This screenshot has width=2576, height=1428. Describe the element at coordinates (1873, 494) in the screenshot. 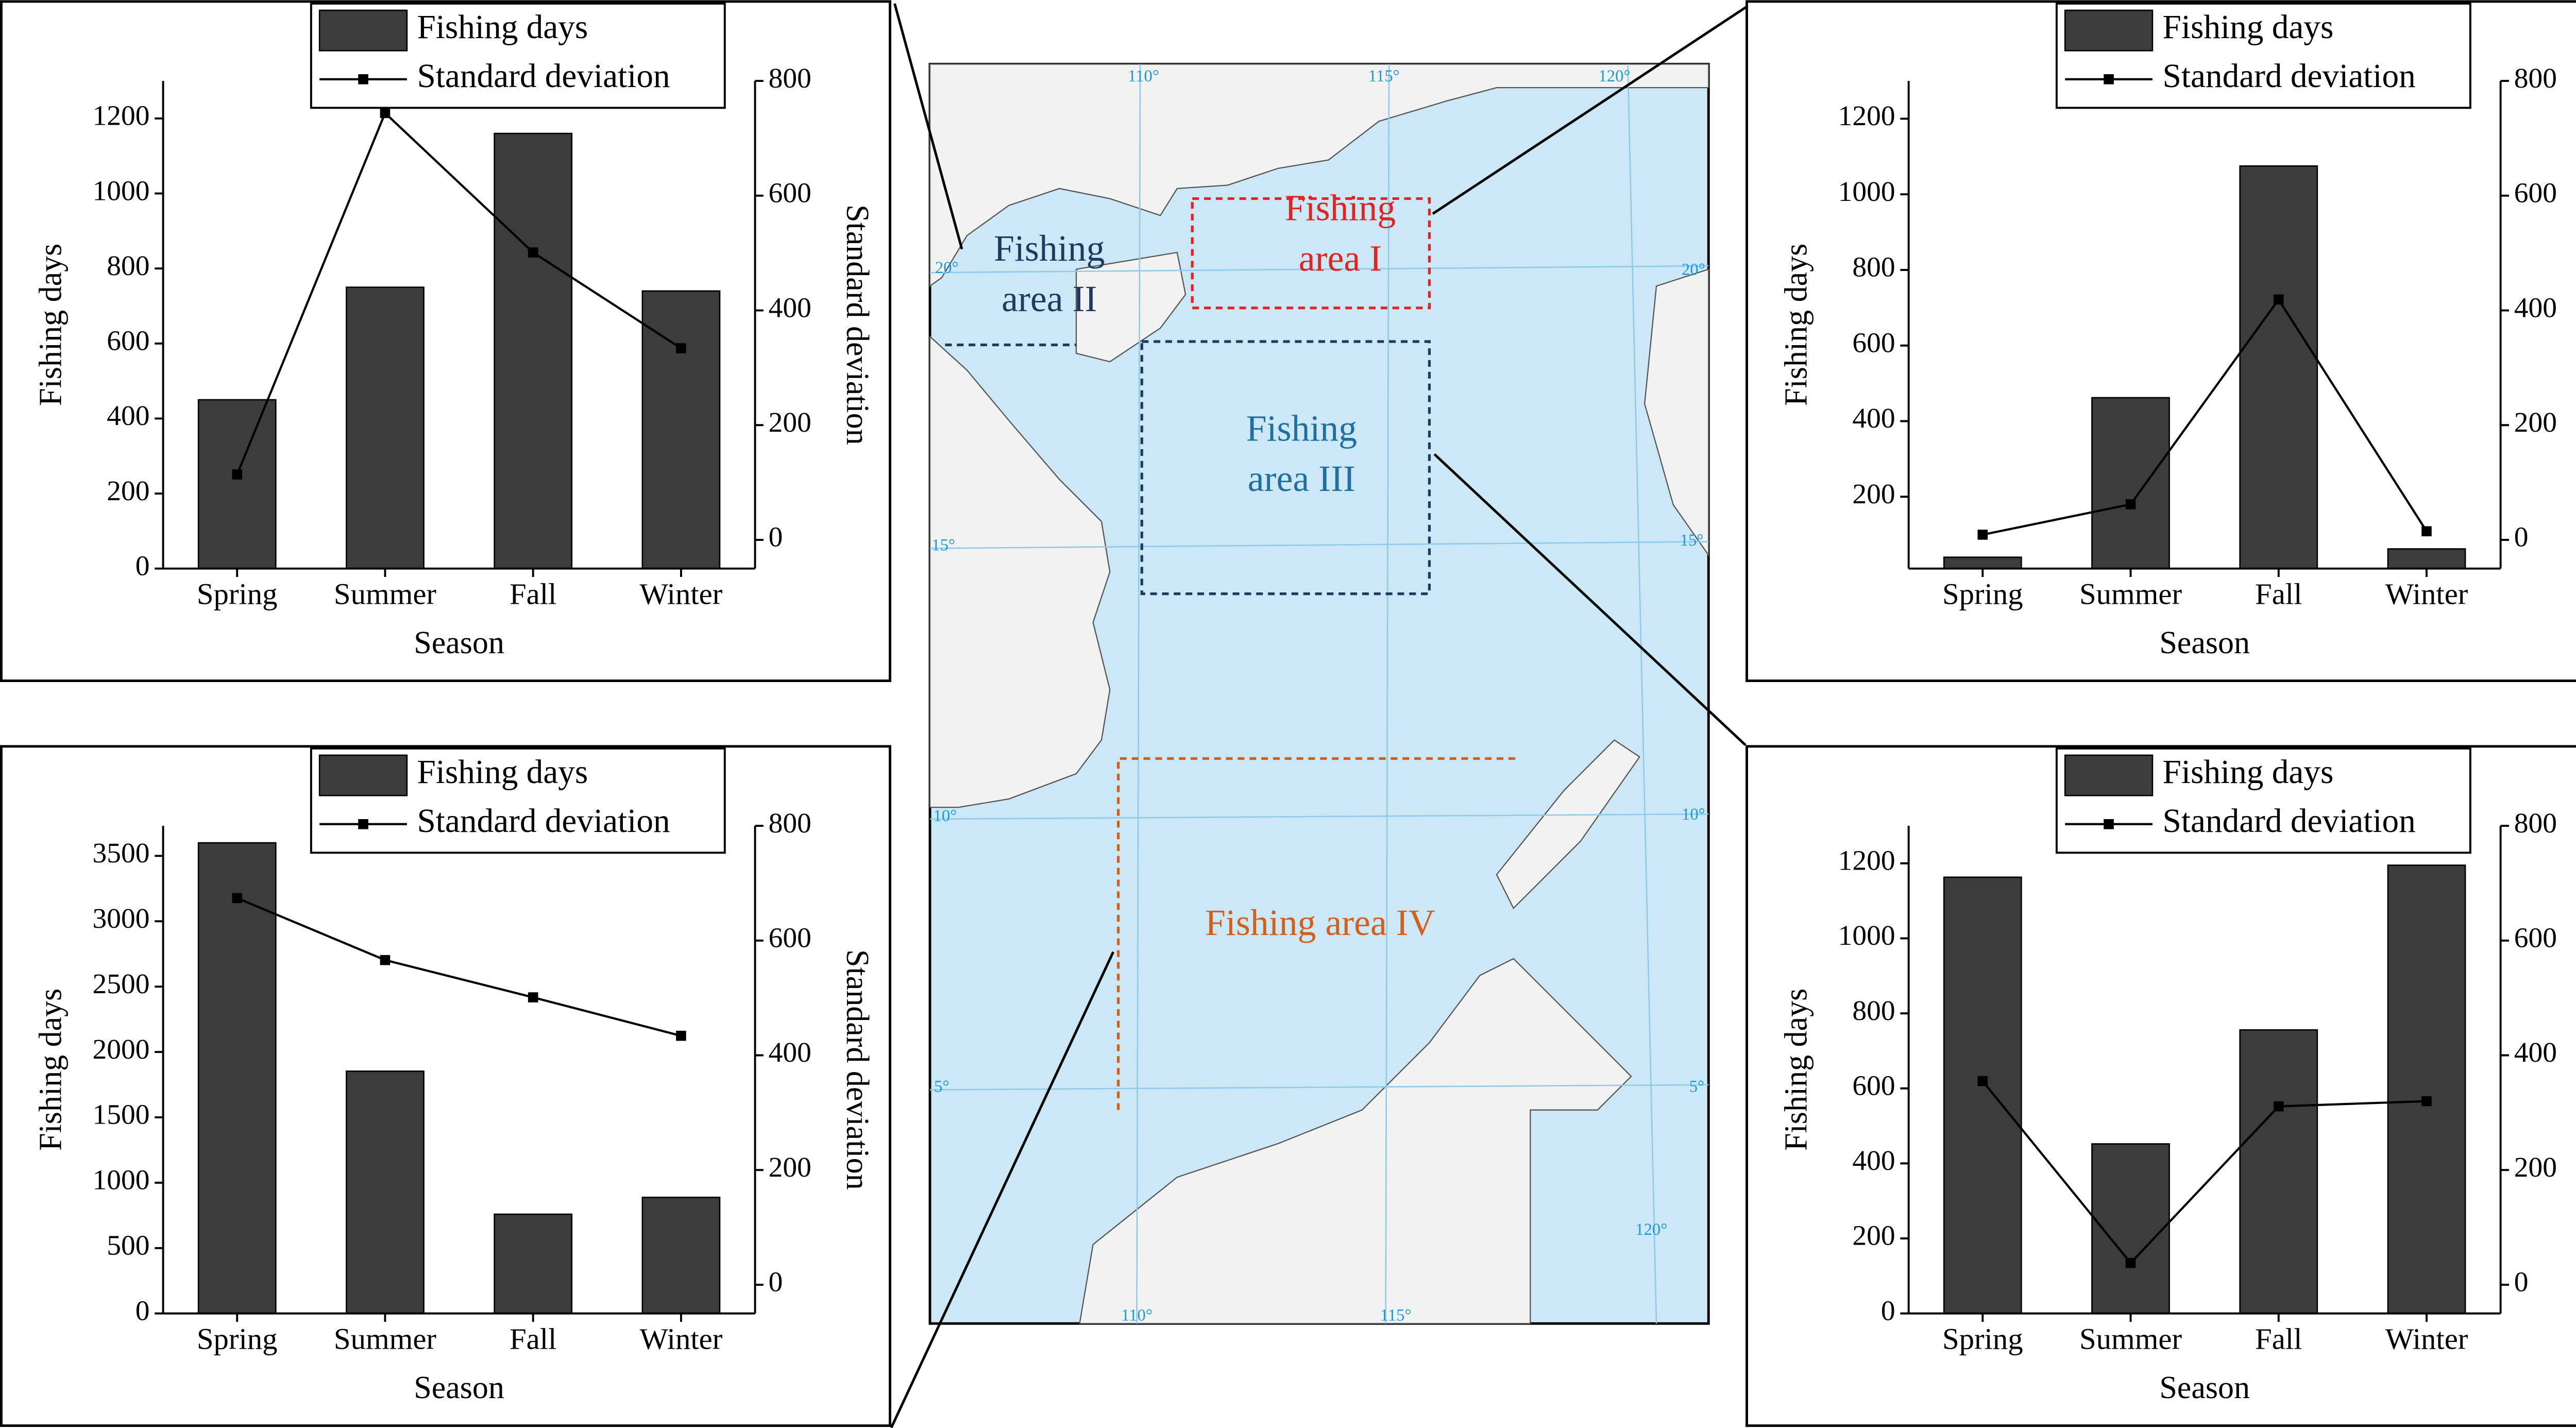

I see `y-tick-label: 200` at that location.